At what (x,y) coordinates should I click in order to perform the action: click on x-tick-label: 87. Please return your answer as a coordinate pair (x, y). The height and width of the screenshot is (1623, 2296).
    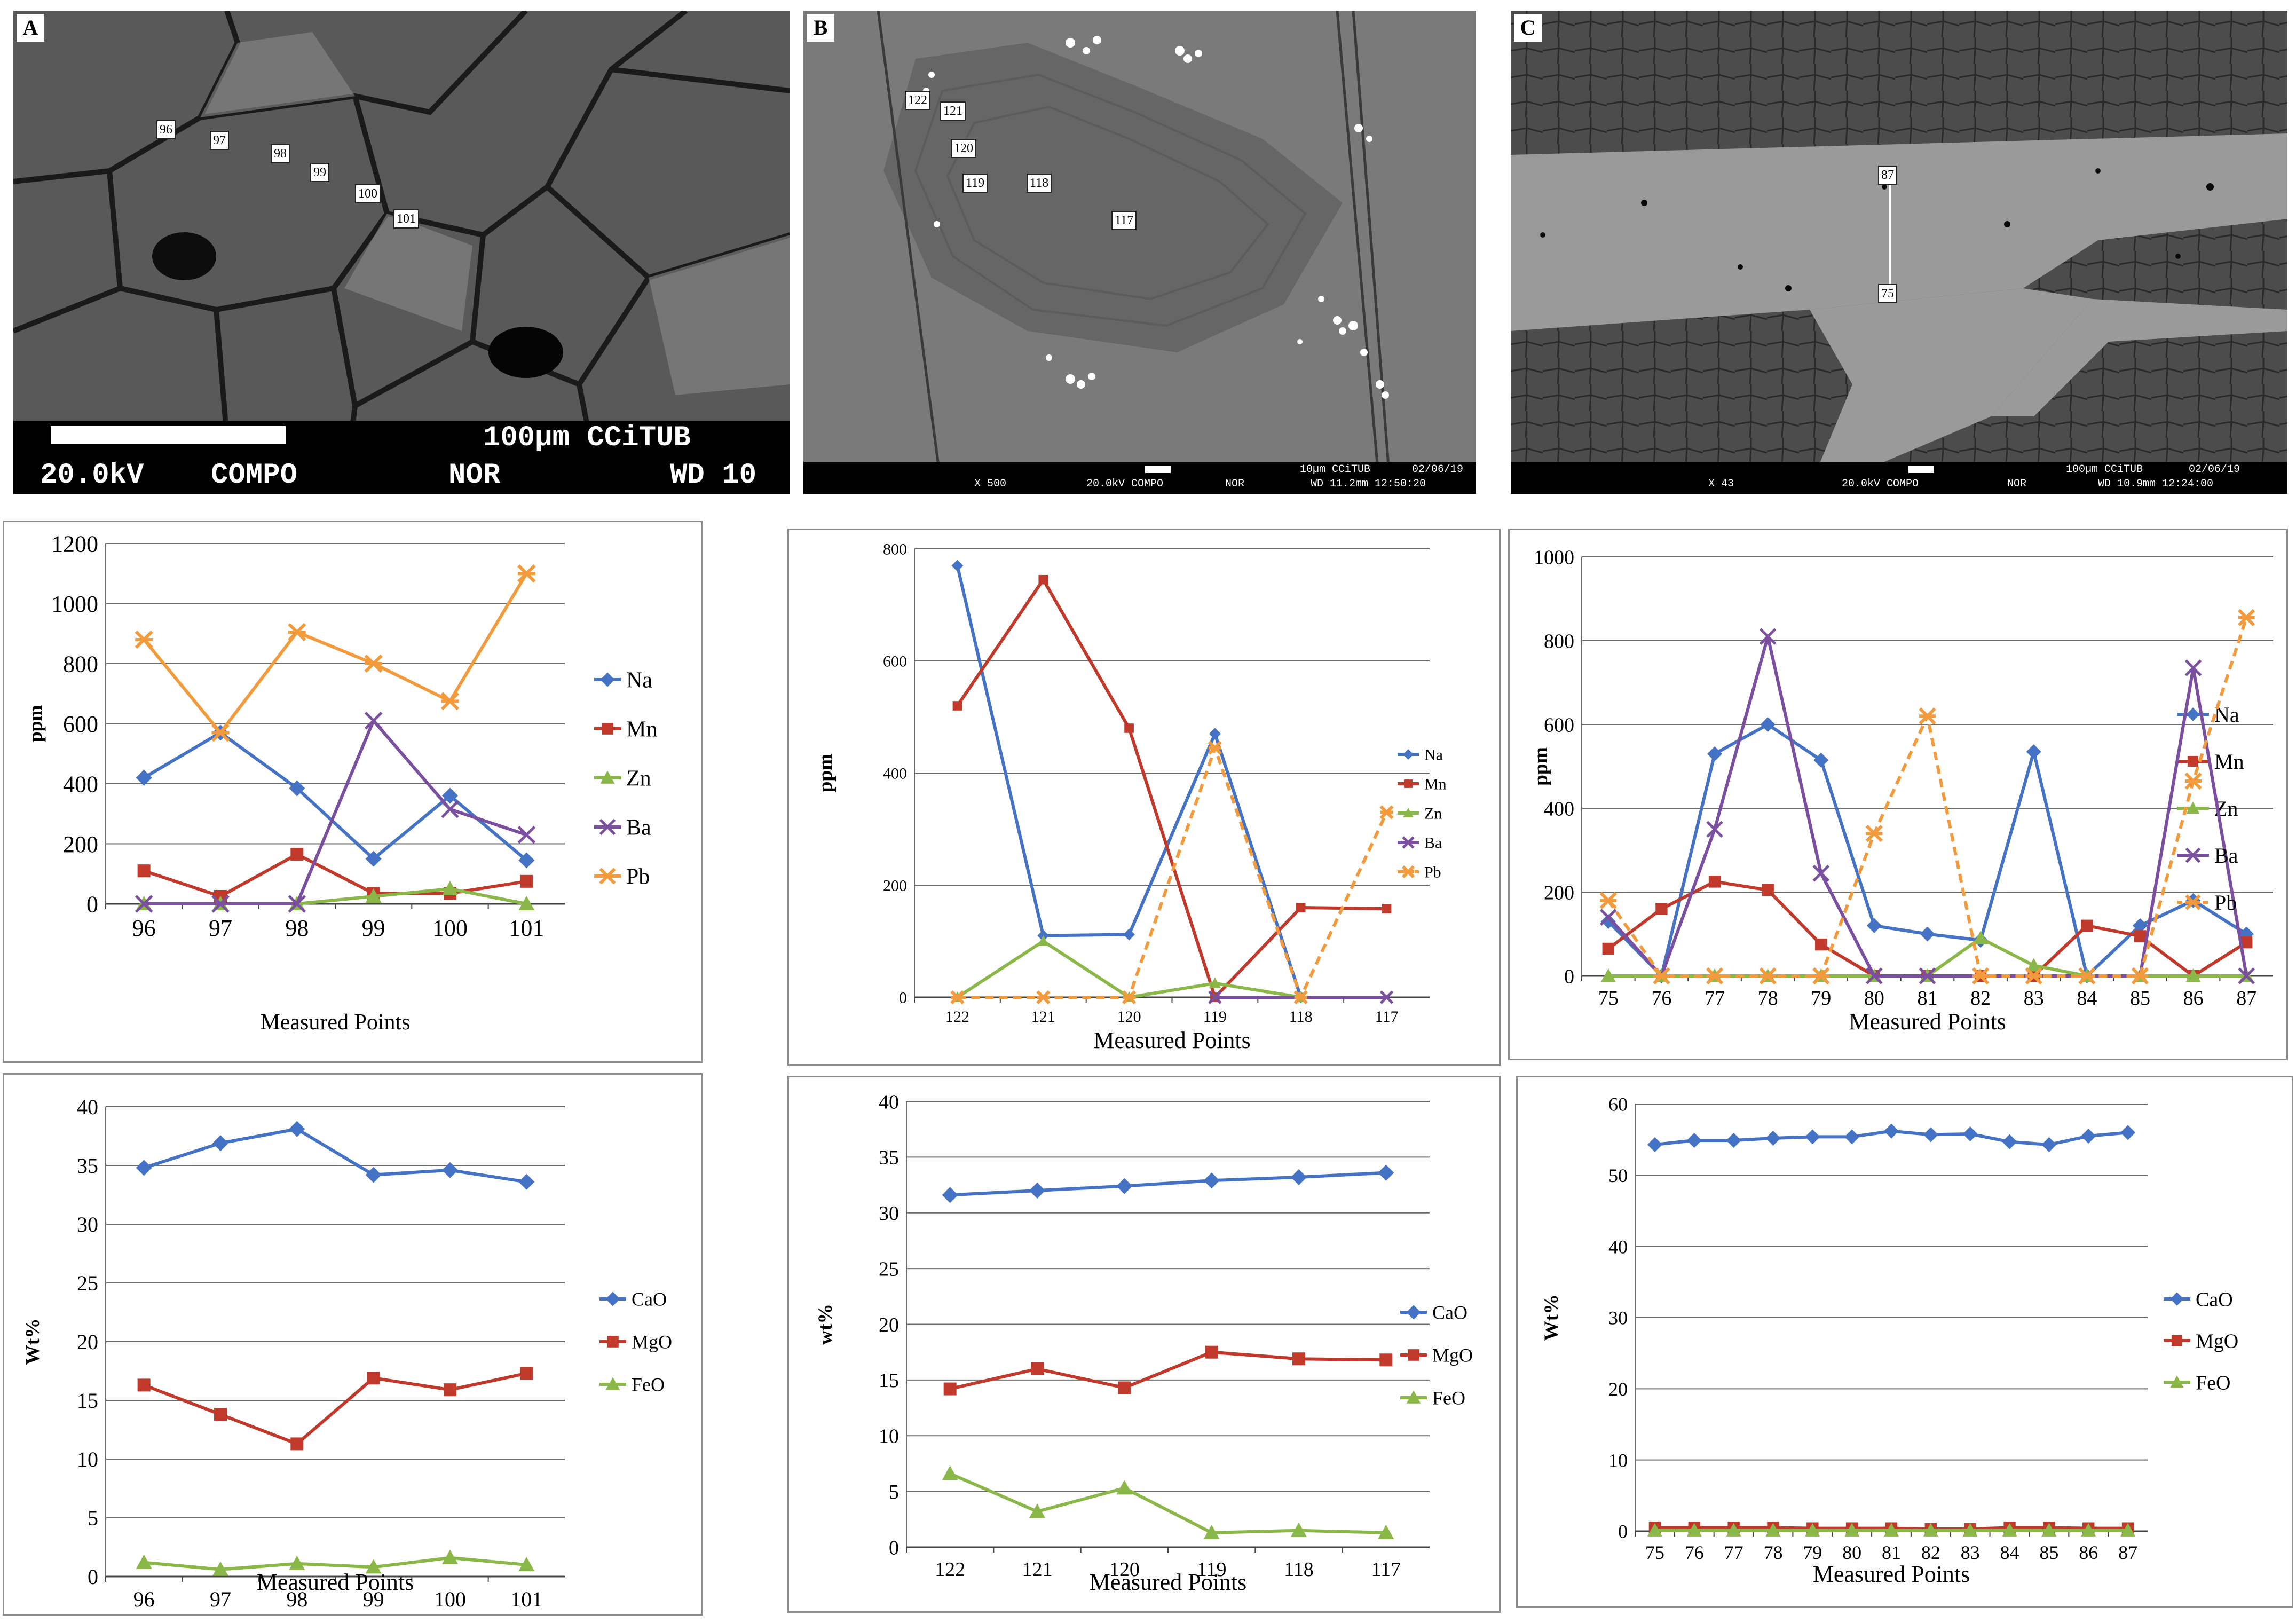
    Looking at the image, I should click on (2127, 1552).